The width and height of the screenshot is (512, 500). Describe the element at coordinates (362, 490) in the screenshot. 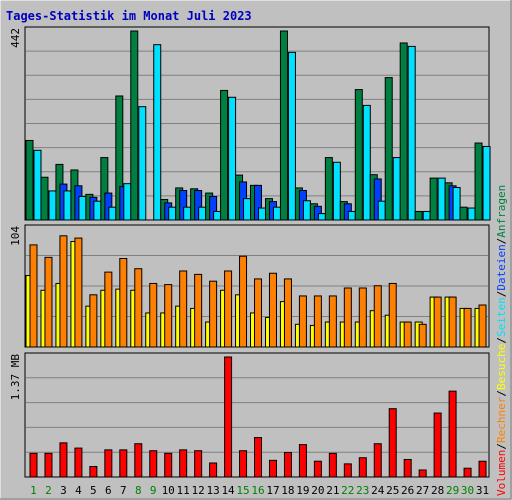

I see `x-tick-label: 23` at that location.